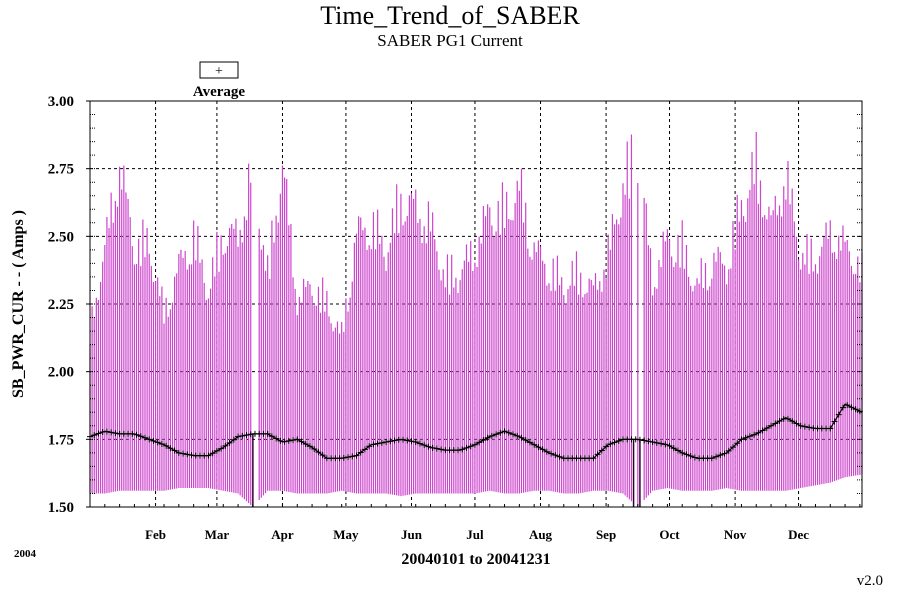 This screenshot has height=590, width=900. I want to click on y-axis-label: SB_PWR_CUR - - ( Amps ), so click(18, 304).